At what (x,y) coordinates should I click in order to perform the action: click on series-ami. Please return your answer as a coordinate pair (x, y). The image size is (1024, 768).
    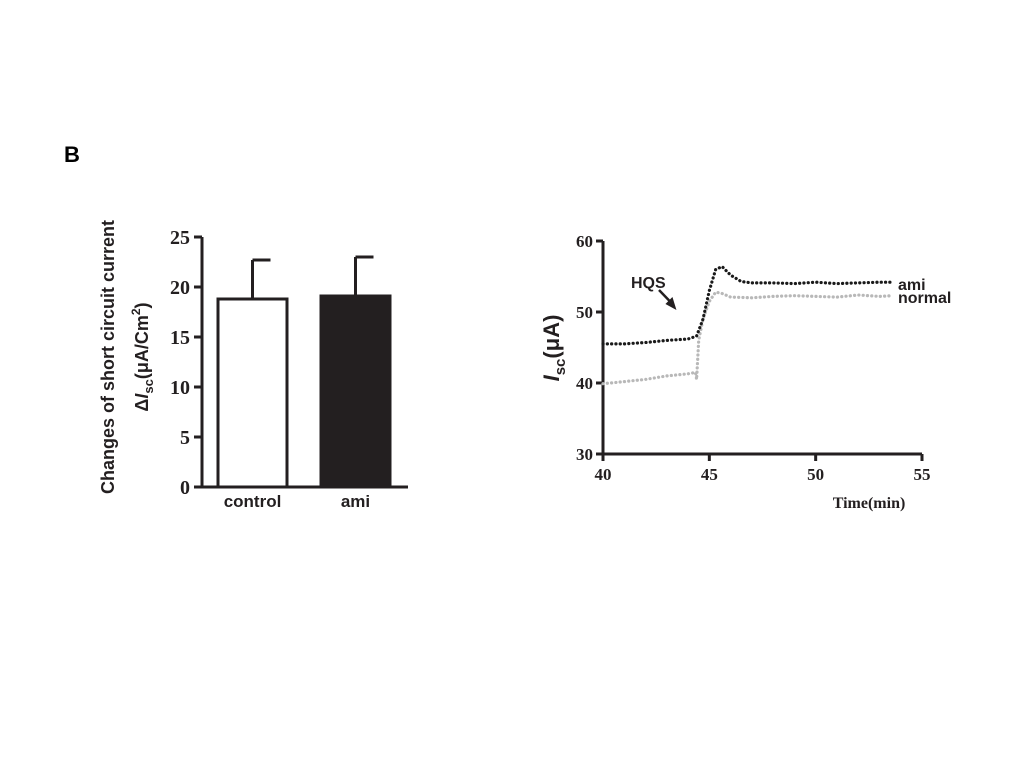
    Looking at the image, I should click on (747, 305).